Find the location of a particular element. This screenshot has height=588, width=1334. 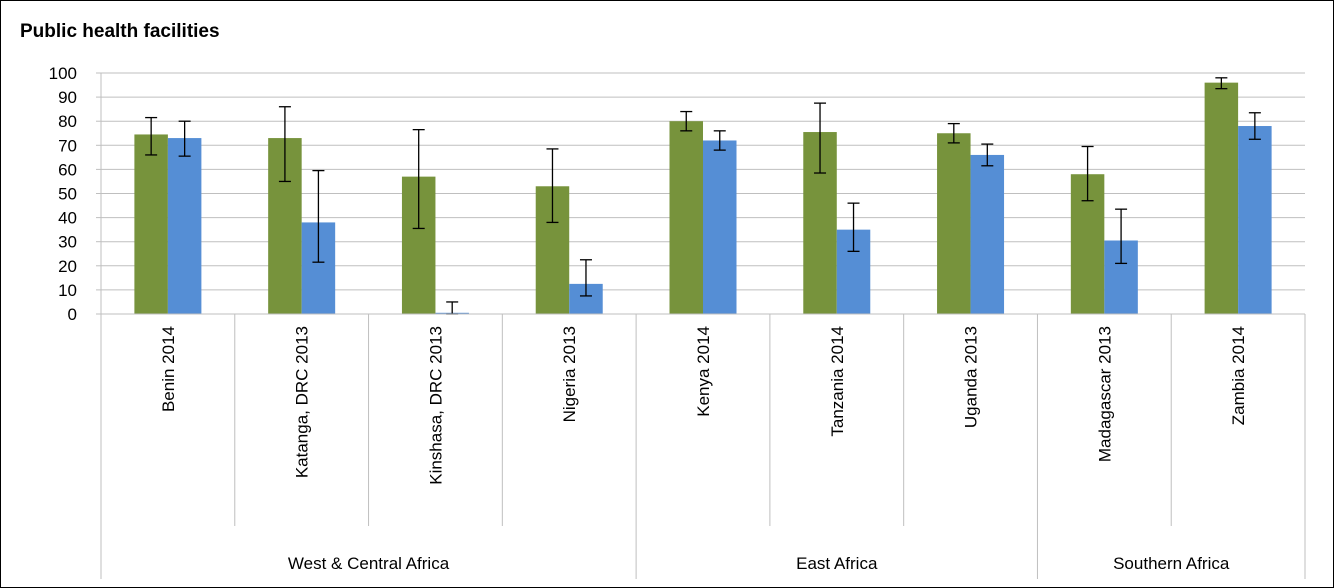

group-label: West & Central Africa is located at coordinates (369, 563).